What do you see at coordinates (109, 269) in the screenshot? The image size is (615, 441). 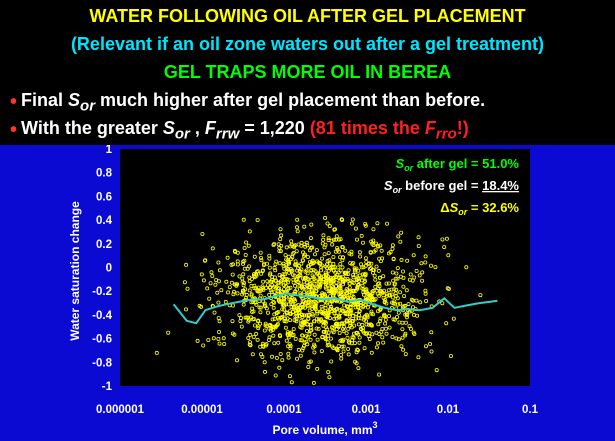 I see `y-tick-label: 0` at bounding box center [109, 269].